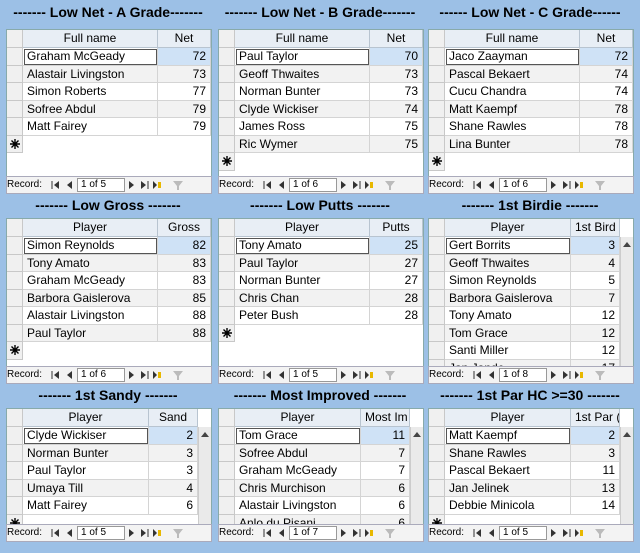 This screenshot has height=553, width=640. Describe the element at coordinates (15, 519) in the screenshot. I see `new-row` at that location.